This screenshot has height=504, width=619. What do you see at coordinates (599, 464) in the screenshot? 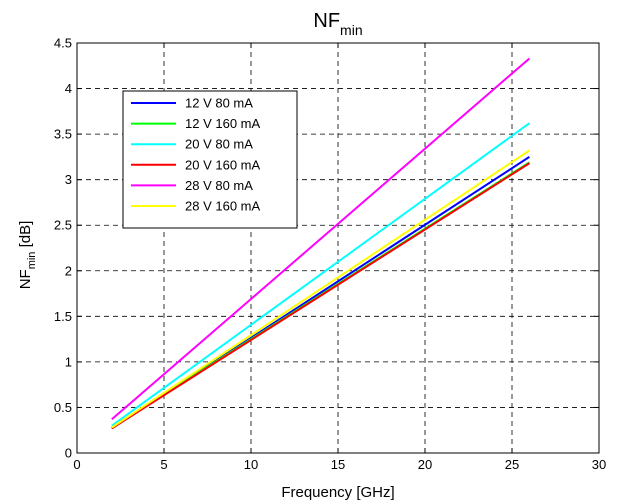
I see `x-tick-label: 30` at bounding box center [599, 464].